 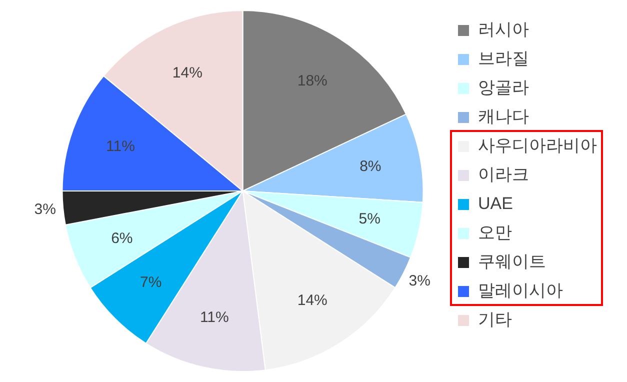 What do you see at coordinates (312, 81) in the screenshot?
I see `data-label: 18%` at bounding box center [312, 81].